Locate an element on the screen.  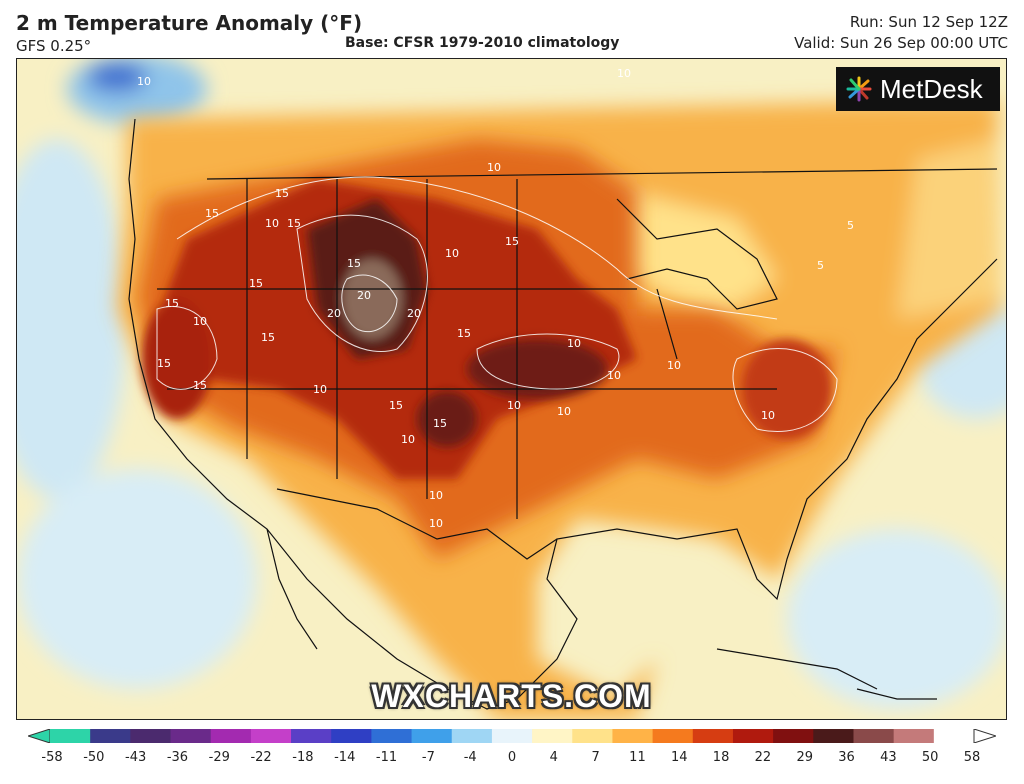
colorbar-min-arrow is located at coordinates (39, 736).